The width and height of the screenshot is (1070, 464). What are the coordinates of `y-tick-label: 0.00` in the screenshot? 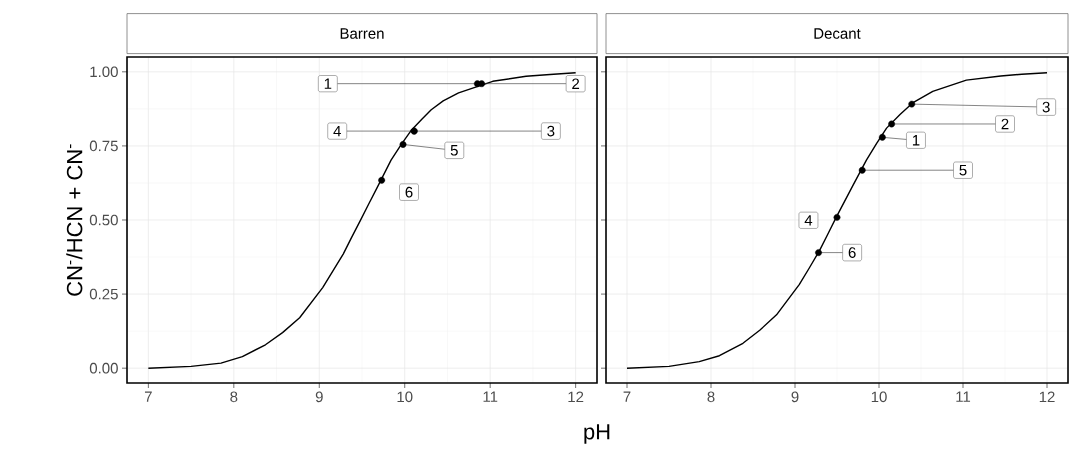 It's located at (103, 368).